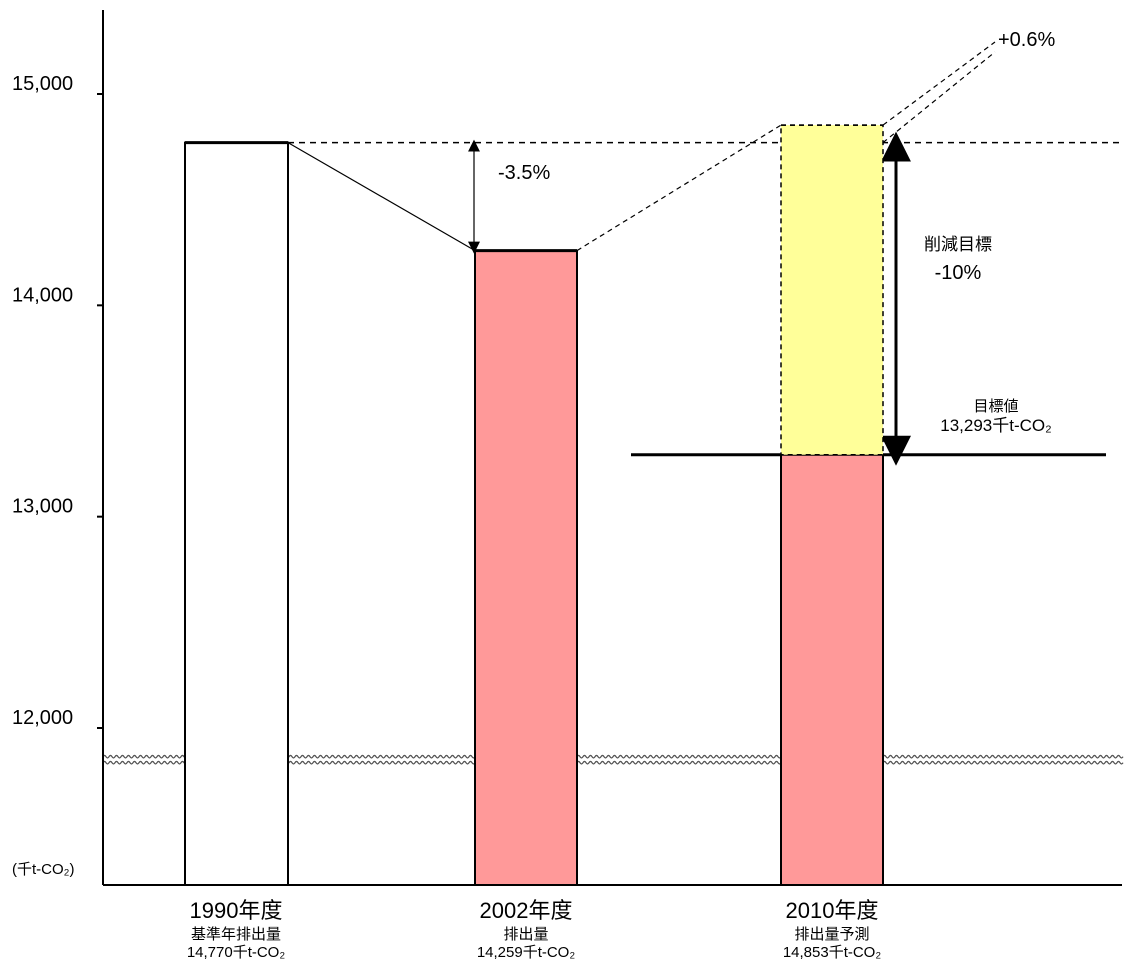 Image resolution: width=1130 pixels, height=967 pixels. Describe the element at coordinates (995, 406) in the screenshot. I see `target-label: 目標値` at that location.